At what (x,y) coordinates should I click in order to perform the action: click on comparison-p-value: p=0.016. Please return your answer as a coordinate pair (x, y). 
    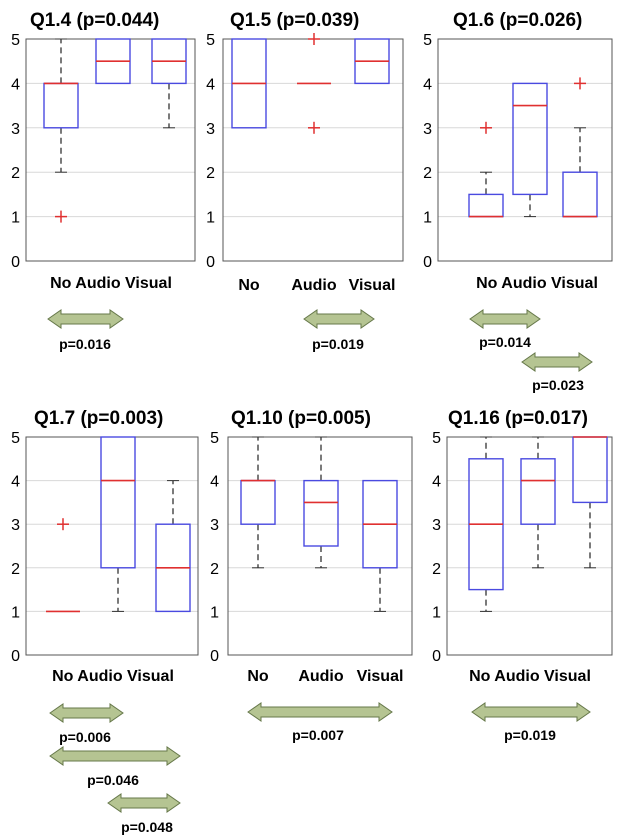
    Looking at the image, I should click on (85, 344).